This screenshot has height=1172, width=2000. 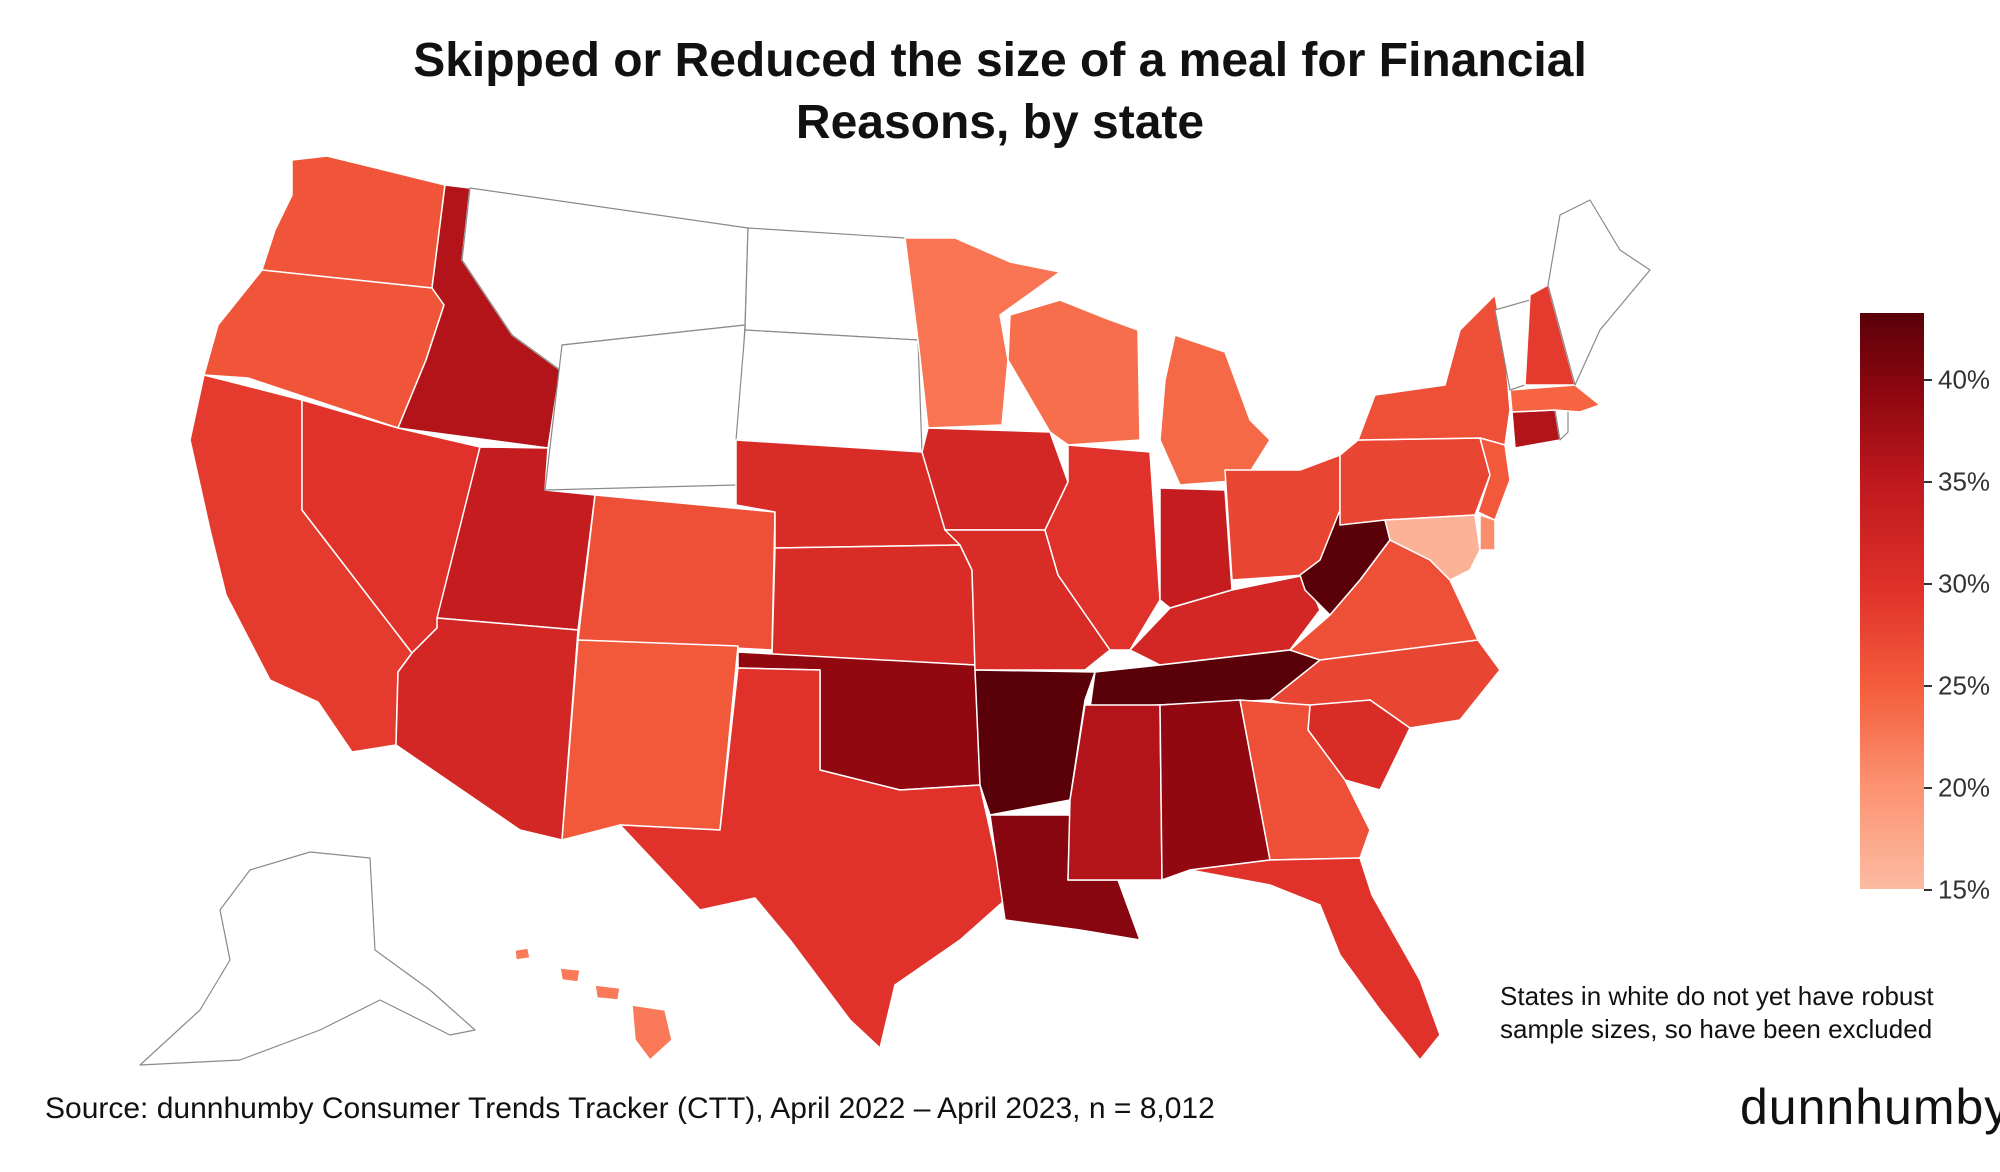 I want to click on state-ct, so click(x=1536, y=429).